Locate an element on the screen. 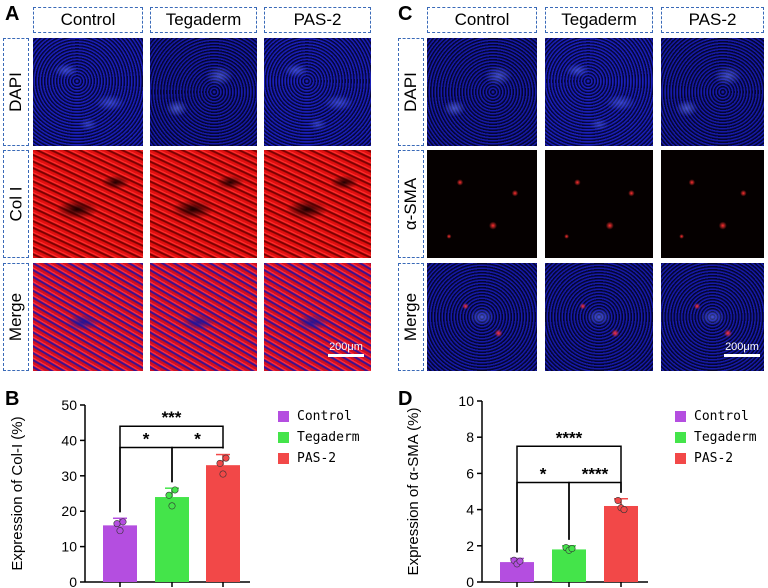 This screenshot has height=588, width=768. panel-label-b: B is located at coordinates (12, 399).